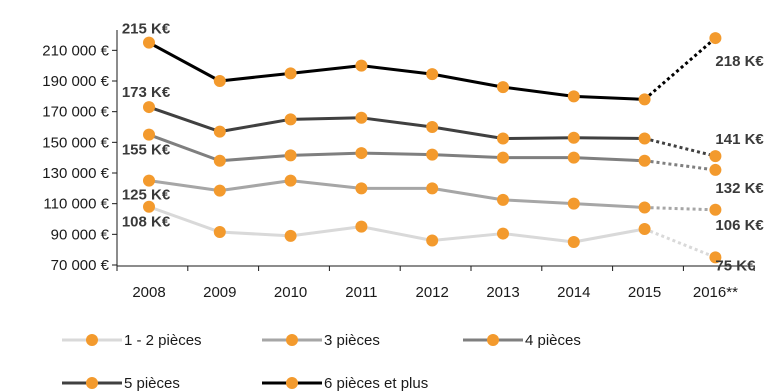  I want to click on data-label: 173 K€, so click(146, 92).